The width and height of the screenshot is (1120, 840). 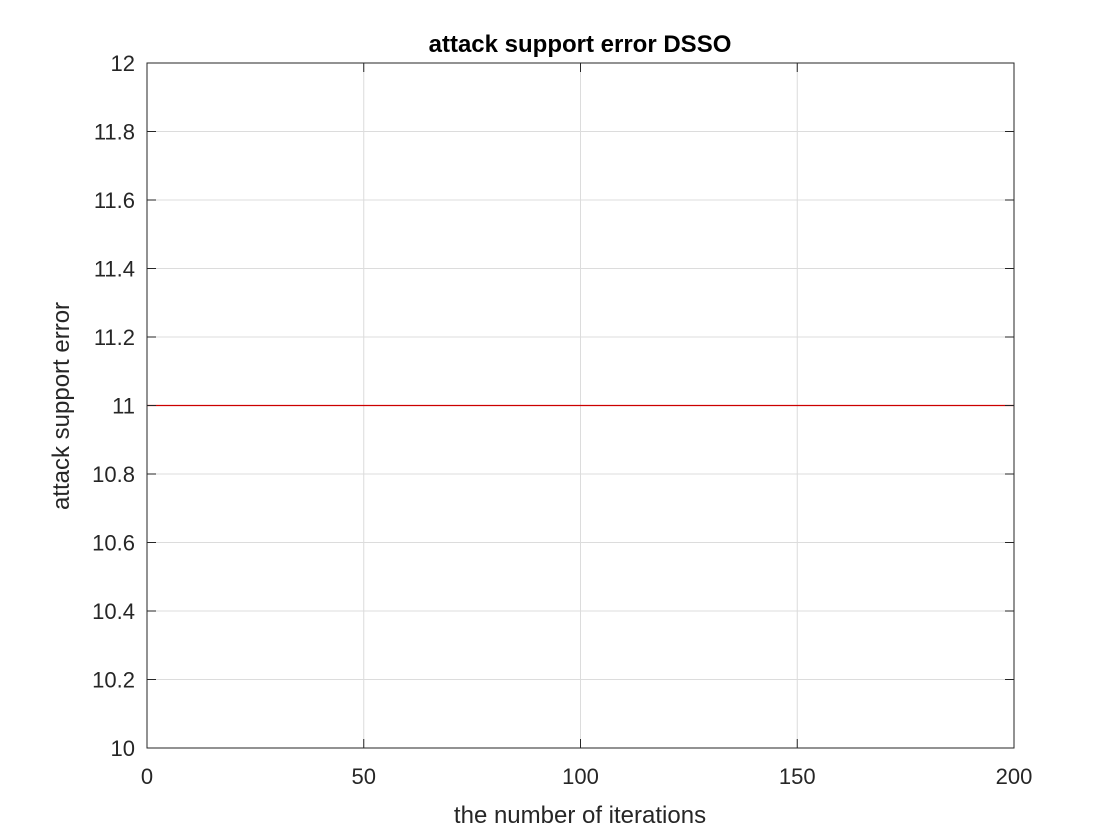 I want to click on y-axis-label: attack support error, so click(x=61, y=406).